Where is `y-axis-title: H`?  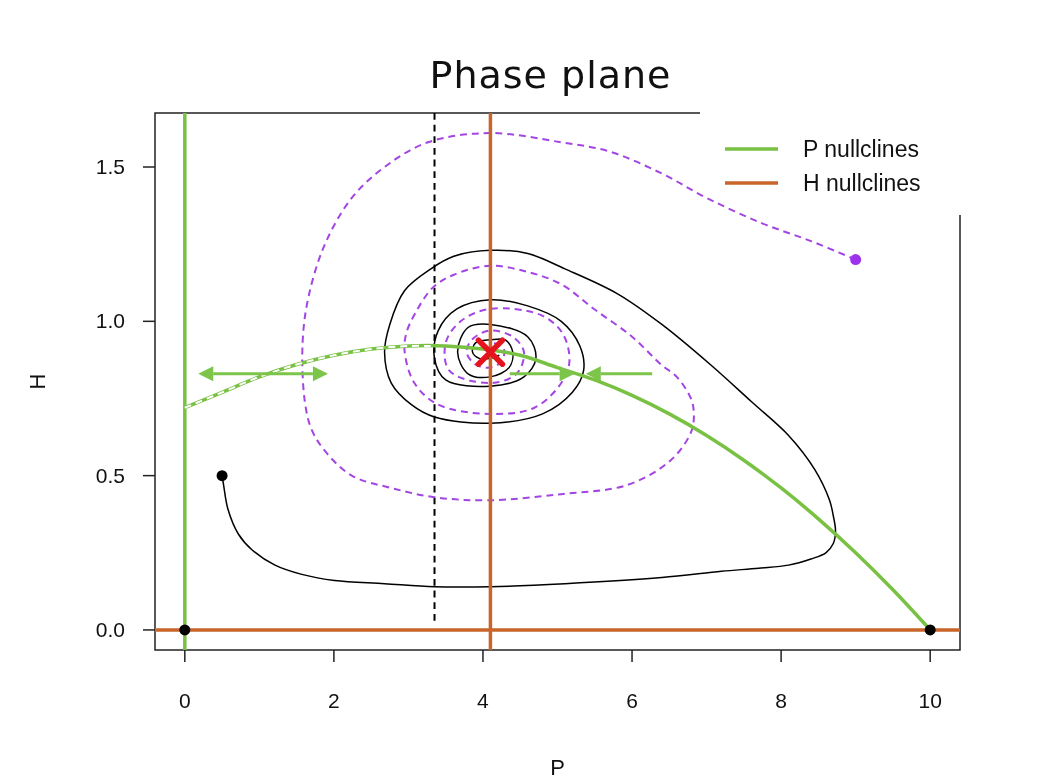
y-axis-title: H is located at coordinates (37, 381).